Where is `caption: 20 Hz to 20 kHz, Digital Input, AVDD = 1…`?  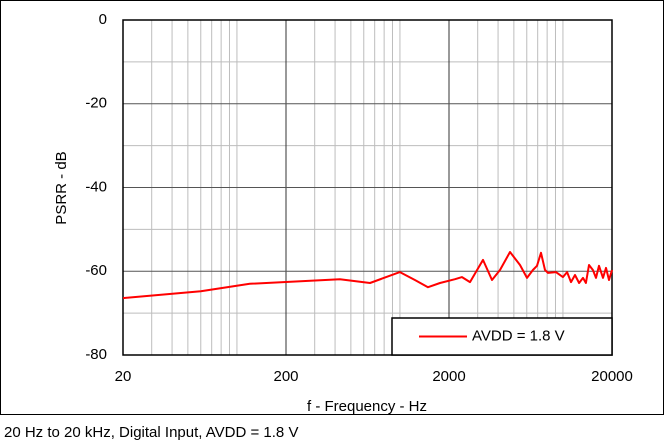 caption: 20 Hz to 20 kHz, Digital Input, AVDD = 1… is located at coordinates (151, 432).